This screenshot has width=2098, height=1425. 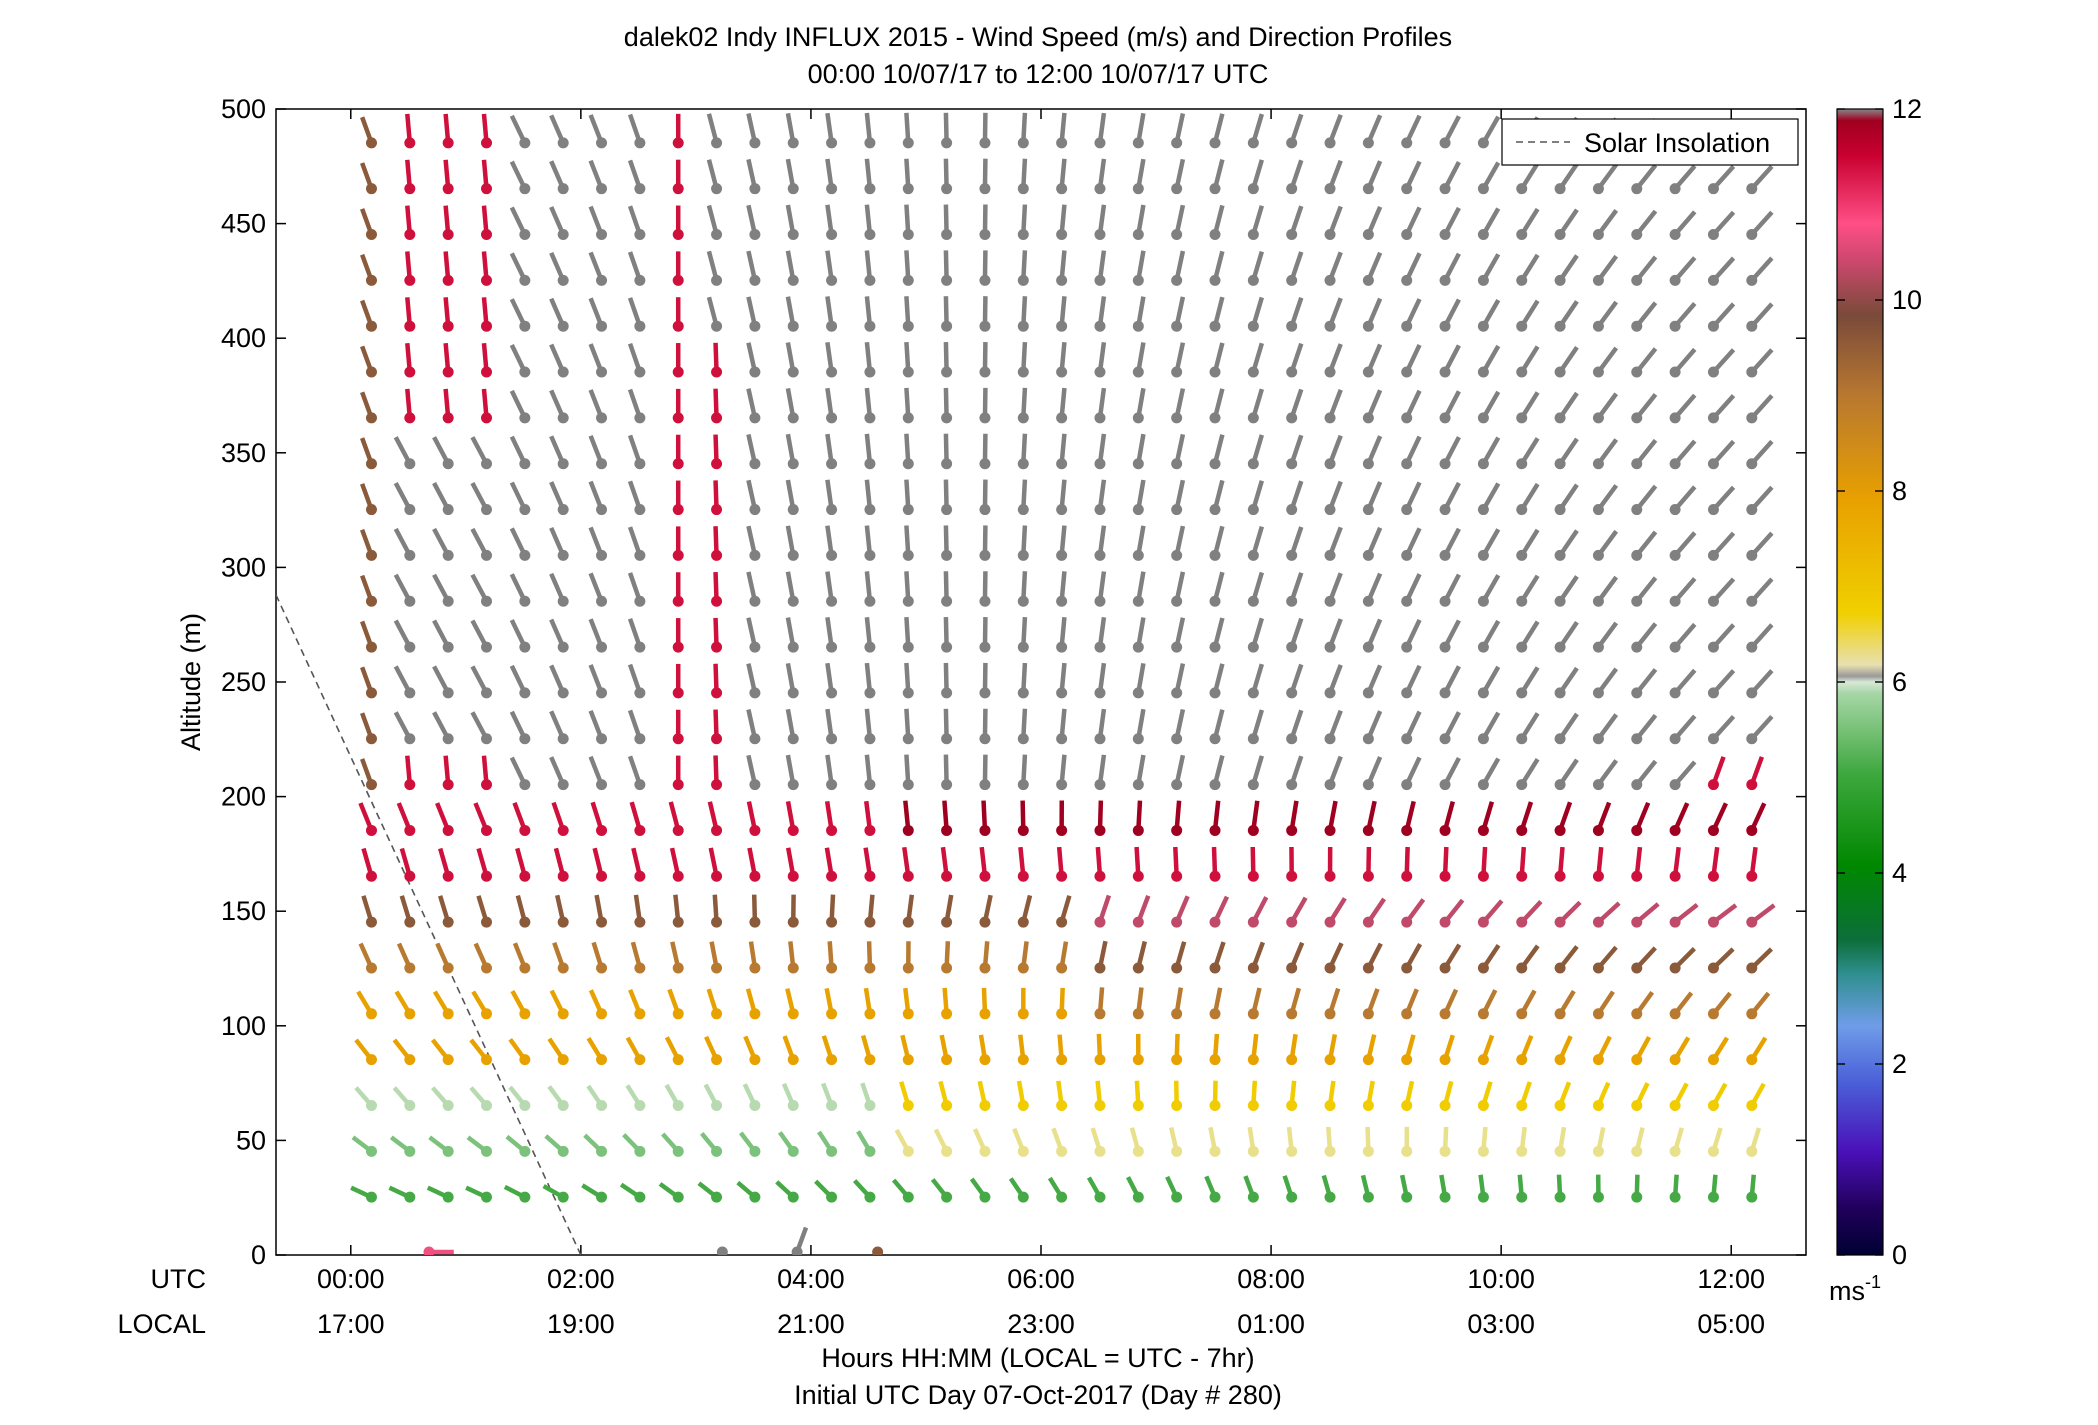 I want to click on y-tick-label: 250, so click(x=243, y=682).